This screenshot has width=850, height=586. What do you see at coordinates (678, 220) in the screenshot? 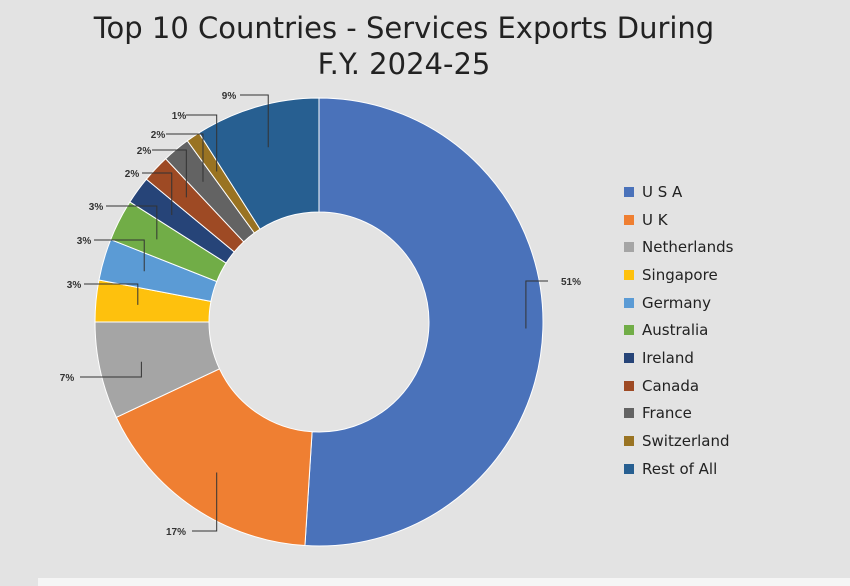
I see `legend-item-u-k: U K` at bounding box center [678, 220].